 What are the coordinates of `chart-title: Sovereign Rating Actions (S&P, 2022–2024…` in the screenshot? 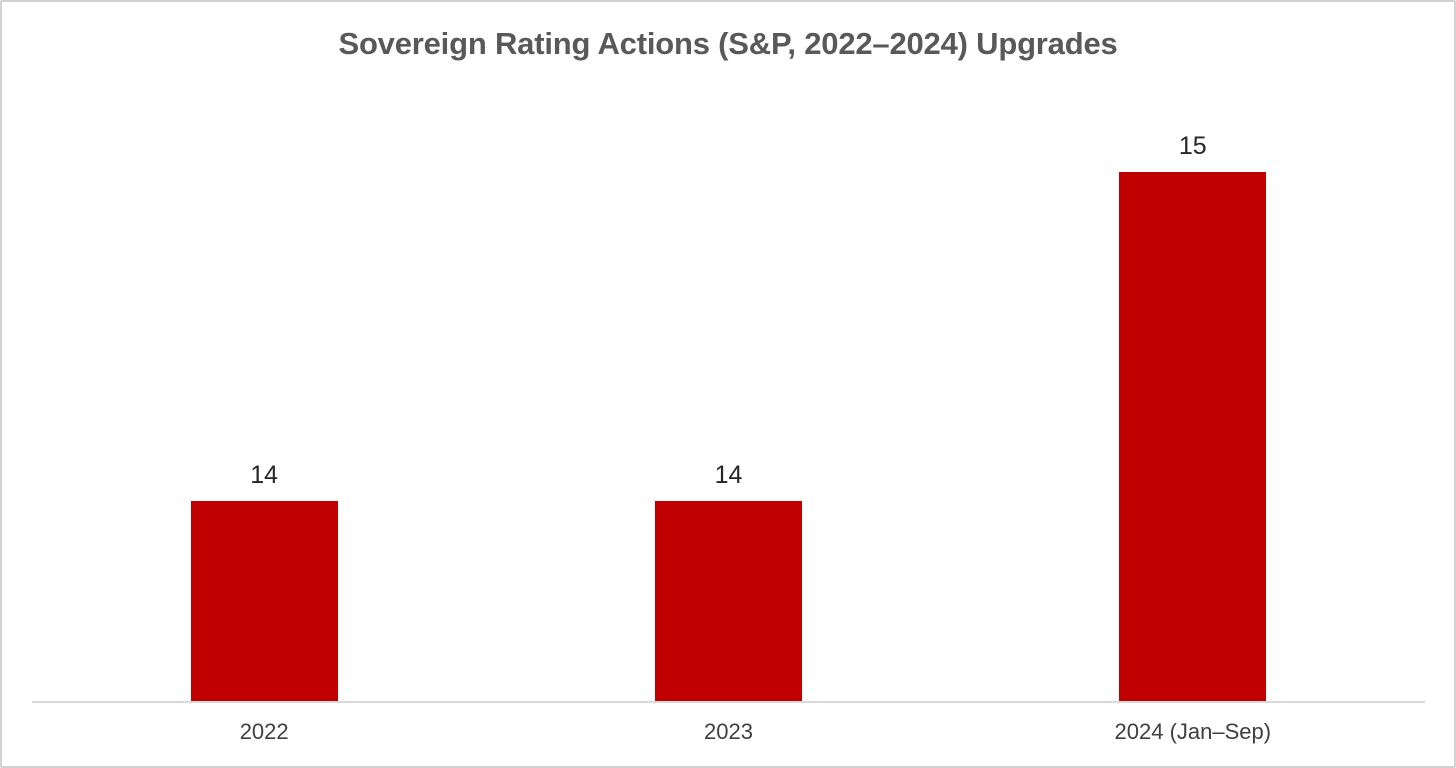 It's located at (728, 43).